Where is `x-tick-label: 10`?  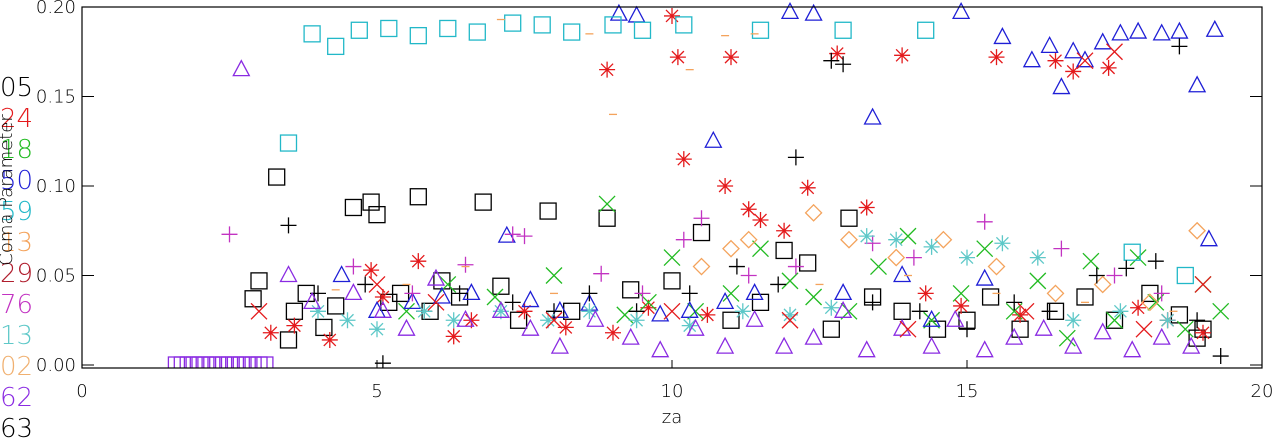
x-tick-label: 10 is located at coordinates (672, 391).